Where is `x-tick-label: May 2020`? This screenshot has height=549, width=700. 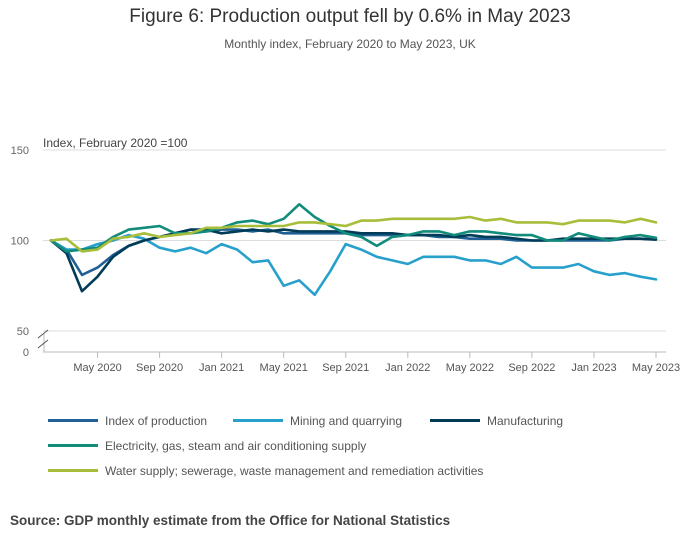 x-tick-label: May 2020 is located at coordinates (97, 368).